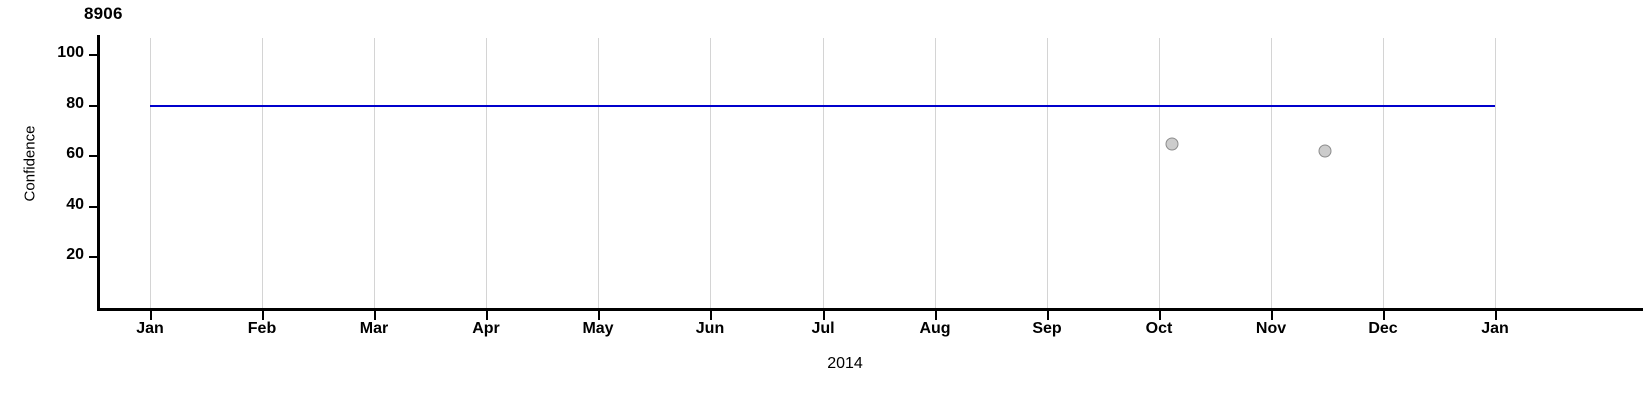 This screenshot has width=1650, height=400. What do you see at coordinates (710, 328) in the screenshot?
I see `x-tick-label: Jun` at bounding box center [710, 328].